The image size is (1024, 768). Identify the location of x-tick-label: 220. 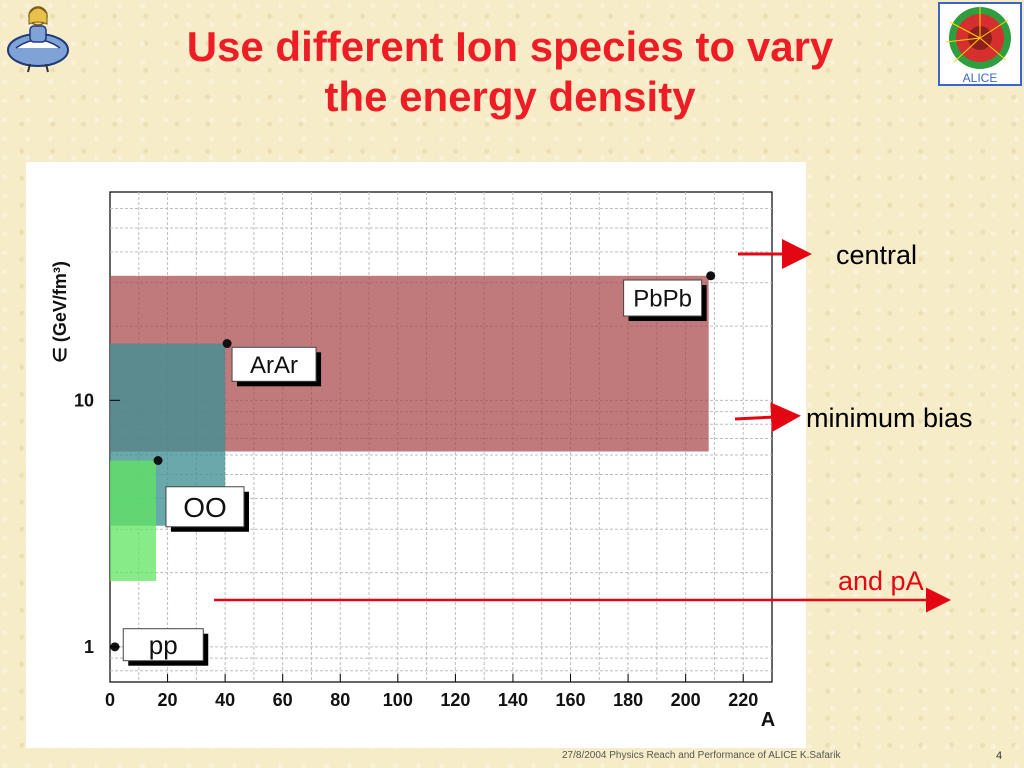
(743, 700).